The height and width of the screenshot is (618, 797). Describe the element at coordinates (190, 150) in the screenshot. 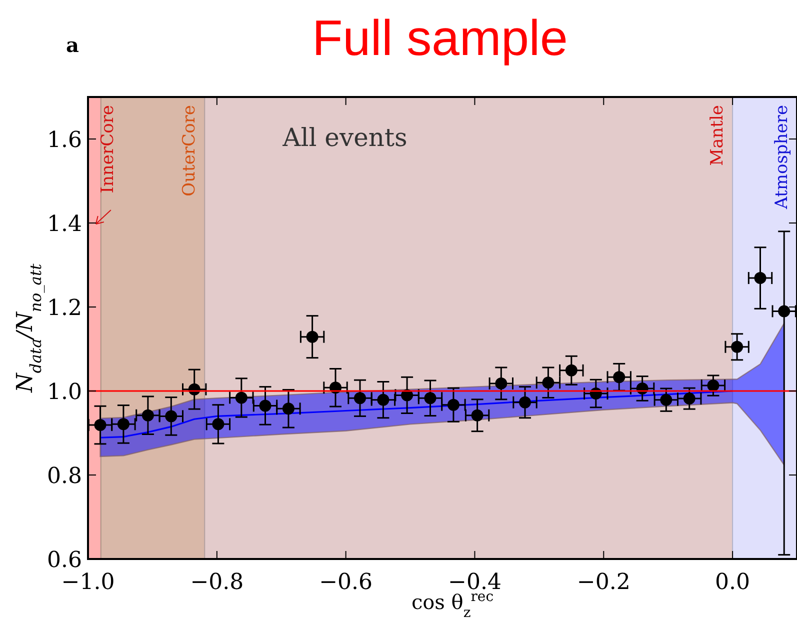

I see `band-label: OuterCore` at that location.